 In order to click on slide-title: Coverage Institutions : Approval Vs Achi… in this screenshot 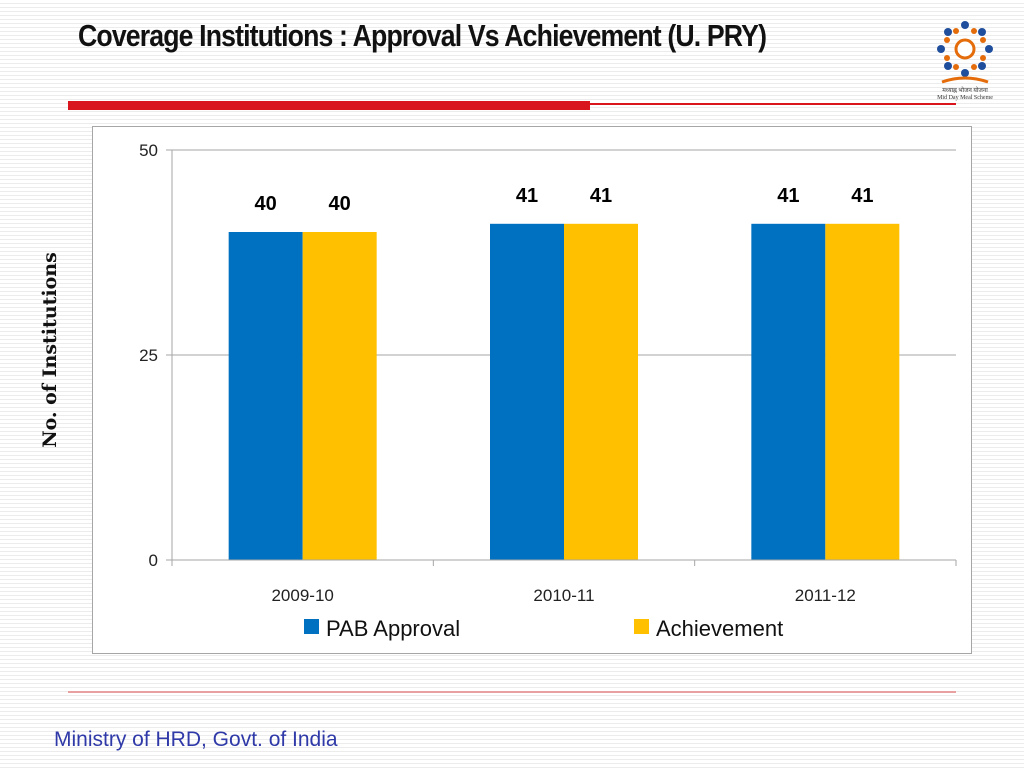, I will do `click(422, 35)`.